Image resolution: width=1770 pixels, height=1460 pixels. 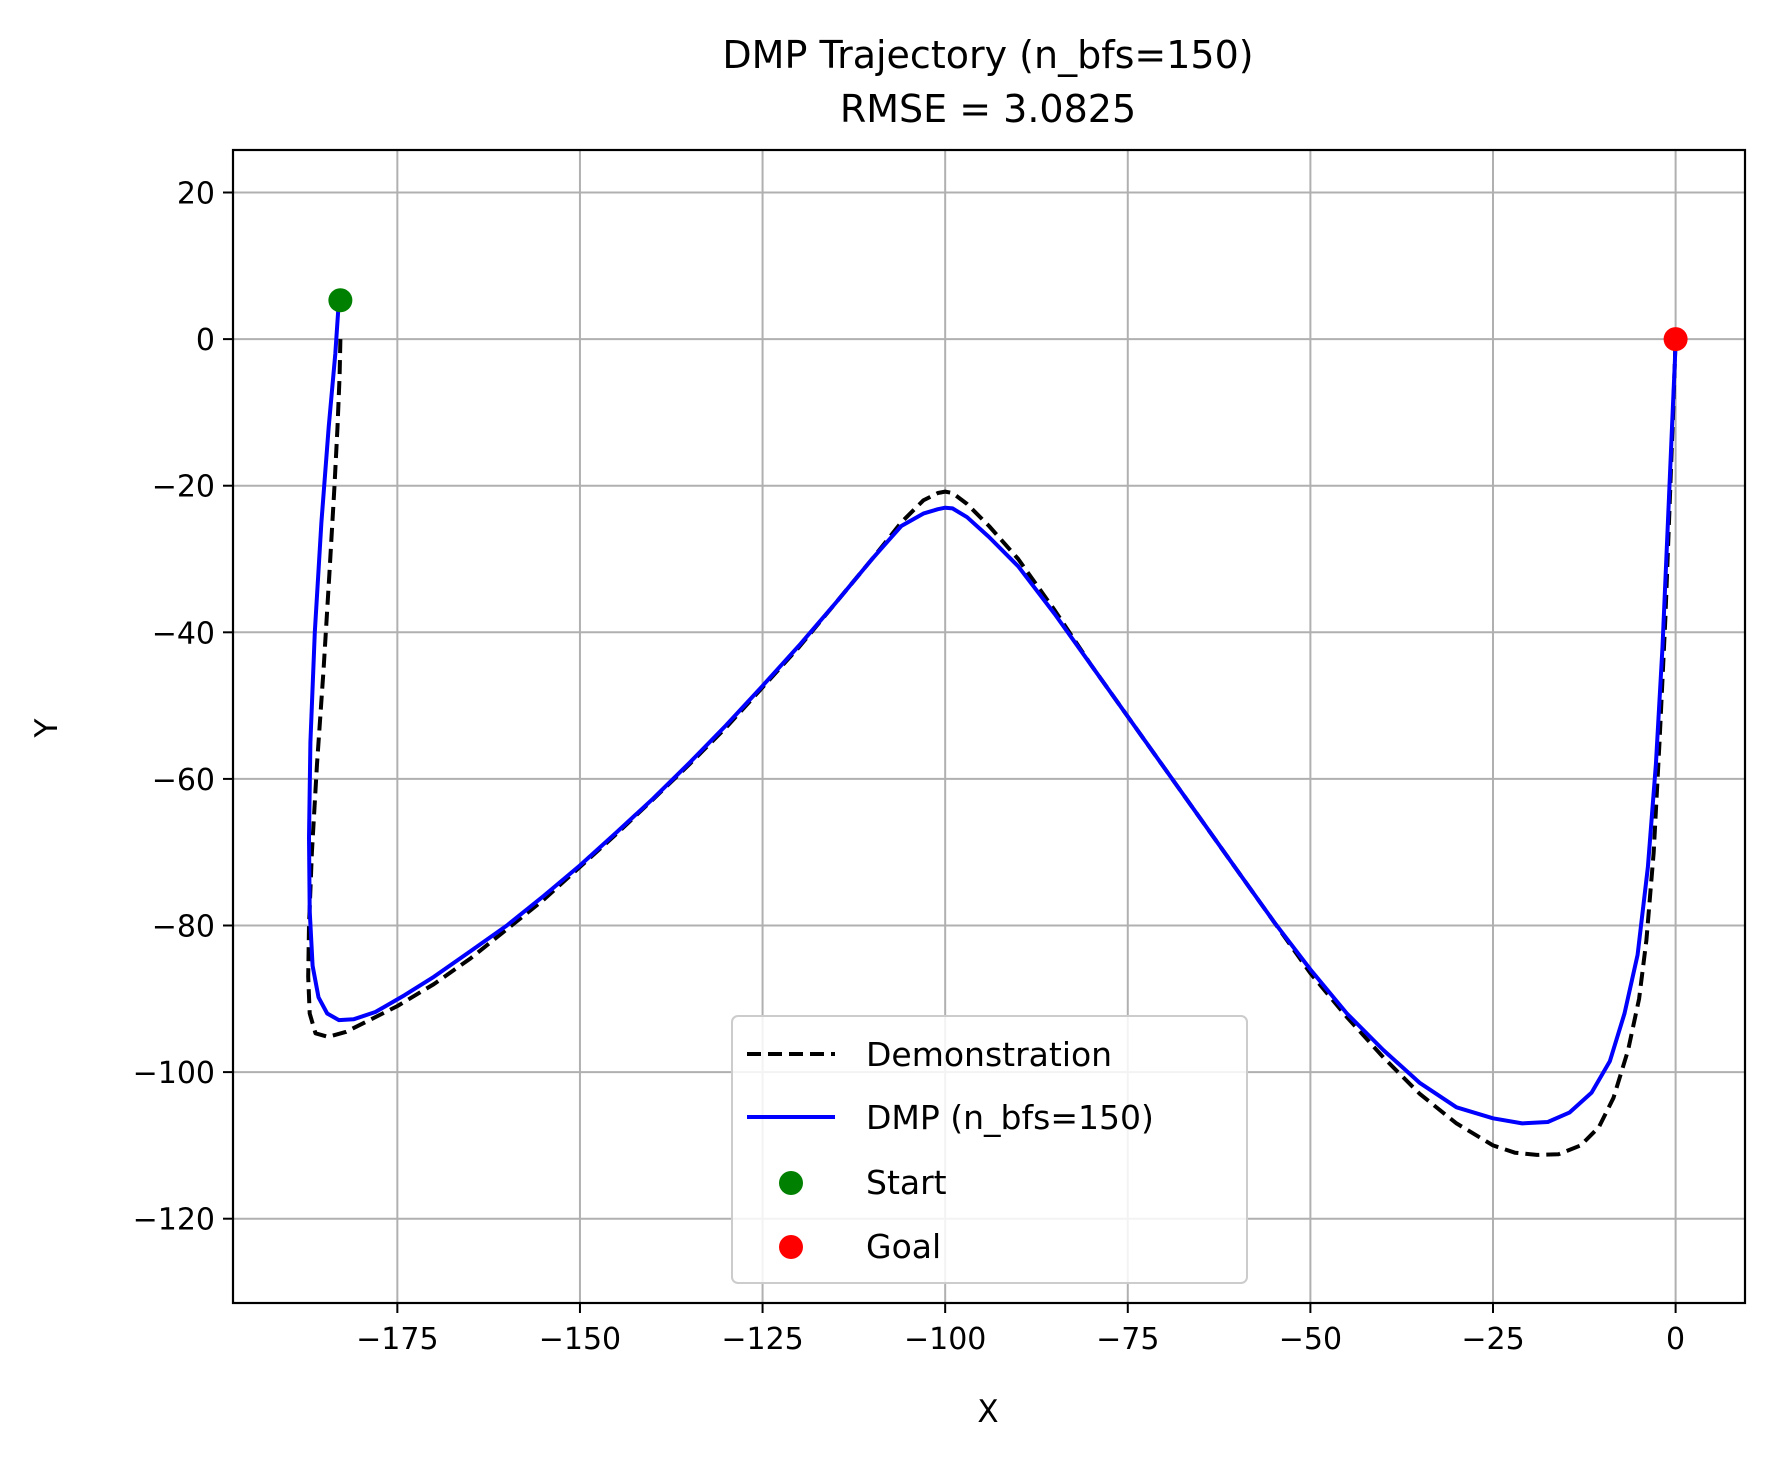 What do you see at coordinates (1020, 1330) in the screenshot?
I see `x-axis-ticks: −175 −150 −125 −100 −75 −50 −25 0` at bounding box center [1020, 1330].